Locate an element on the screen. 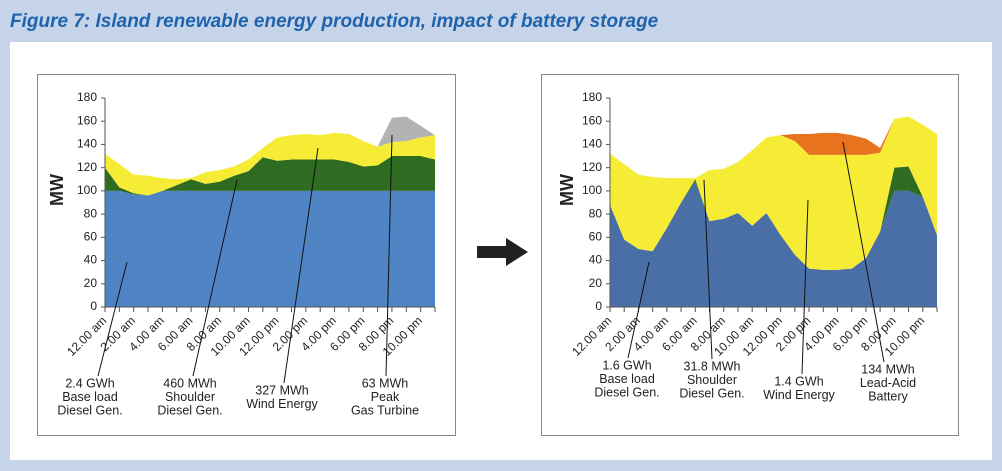 The image size is (1002, 471). annotation: 1.4 GWh is located at coordinates (798, 381).